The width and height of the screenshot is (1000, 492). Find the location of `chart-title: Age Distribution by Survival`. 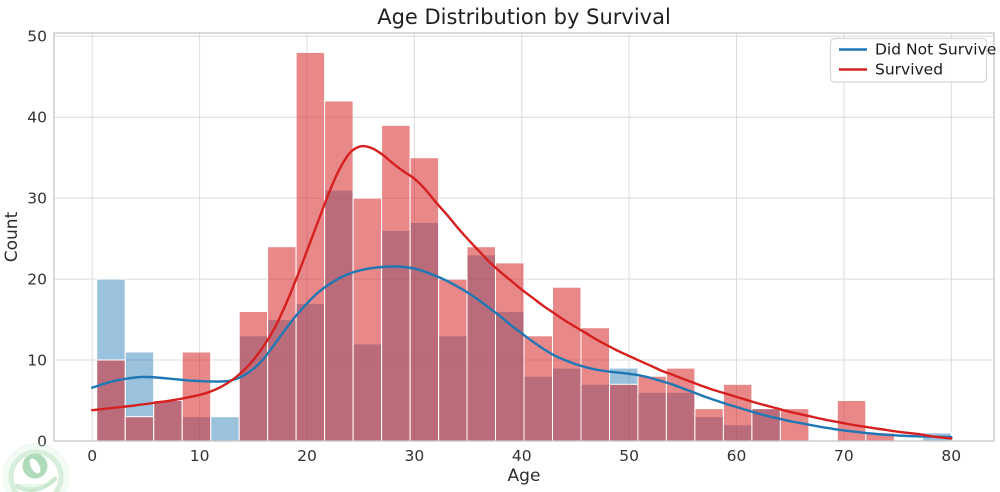

chart-title: Age Distribution by Survival is located at coordinates (524, 17).